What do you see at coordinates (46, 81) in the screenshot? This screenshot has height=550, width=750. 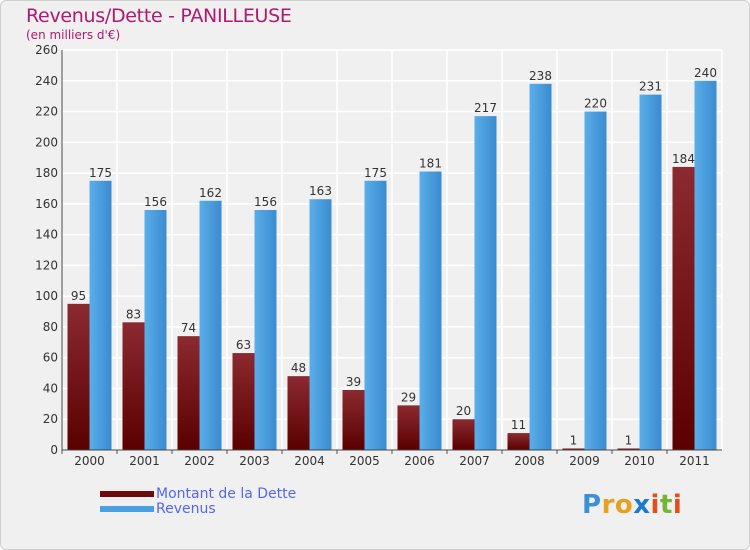 I see `y-tick-label: 240` at bounding box center [46, 81].